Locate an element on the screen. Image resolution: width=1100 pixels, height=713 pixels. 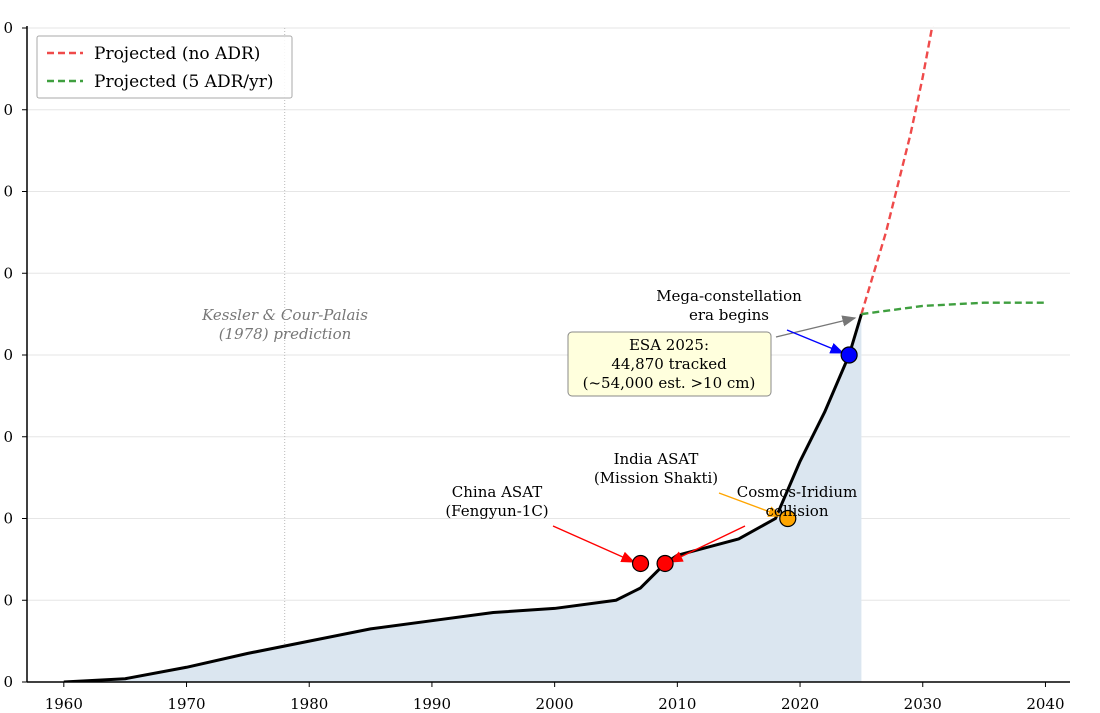
india-asat-label-line2: (Mission Shakti) is located at coordinates (656, 478).